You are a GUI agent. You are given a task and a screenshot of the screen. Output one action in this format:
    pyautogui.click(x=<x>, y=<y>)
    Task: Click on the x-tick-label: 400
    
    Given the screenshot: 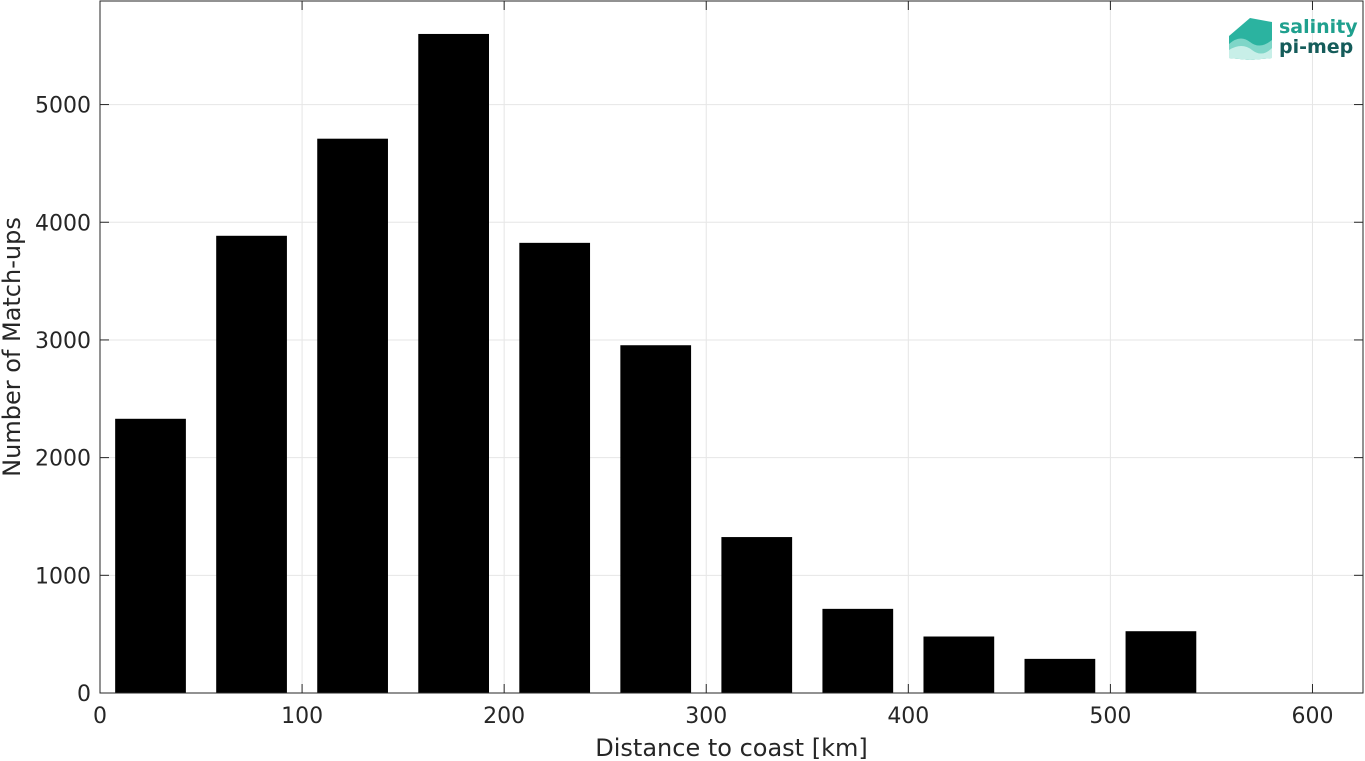 What is the action you would take?
    pyautogui.click(x=908, y=716)
    